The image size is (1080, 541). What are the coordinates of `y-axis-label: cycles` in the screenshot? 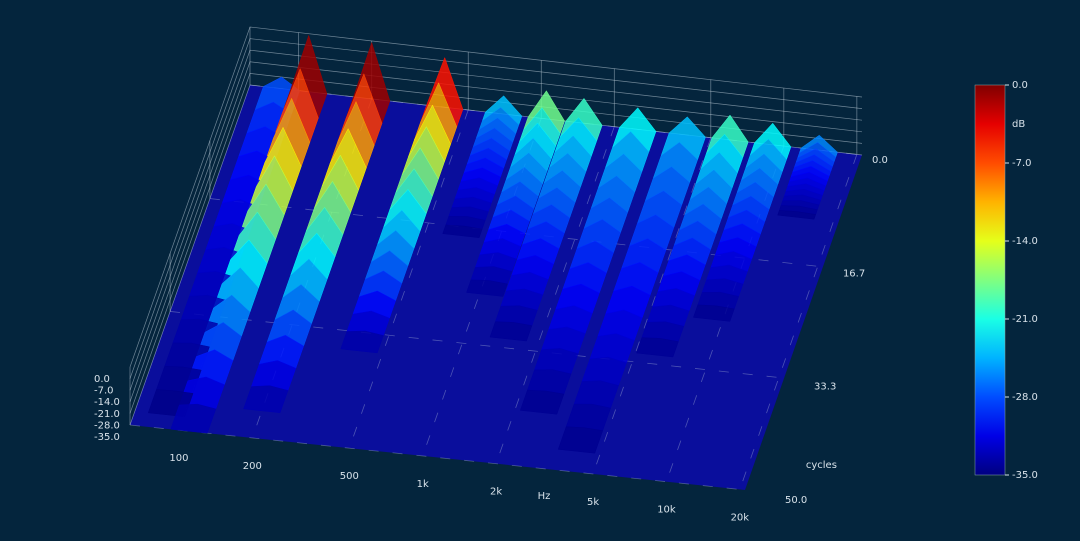 It's located at (821, 465).